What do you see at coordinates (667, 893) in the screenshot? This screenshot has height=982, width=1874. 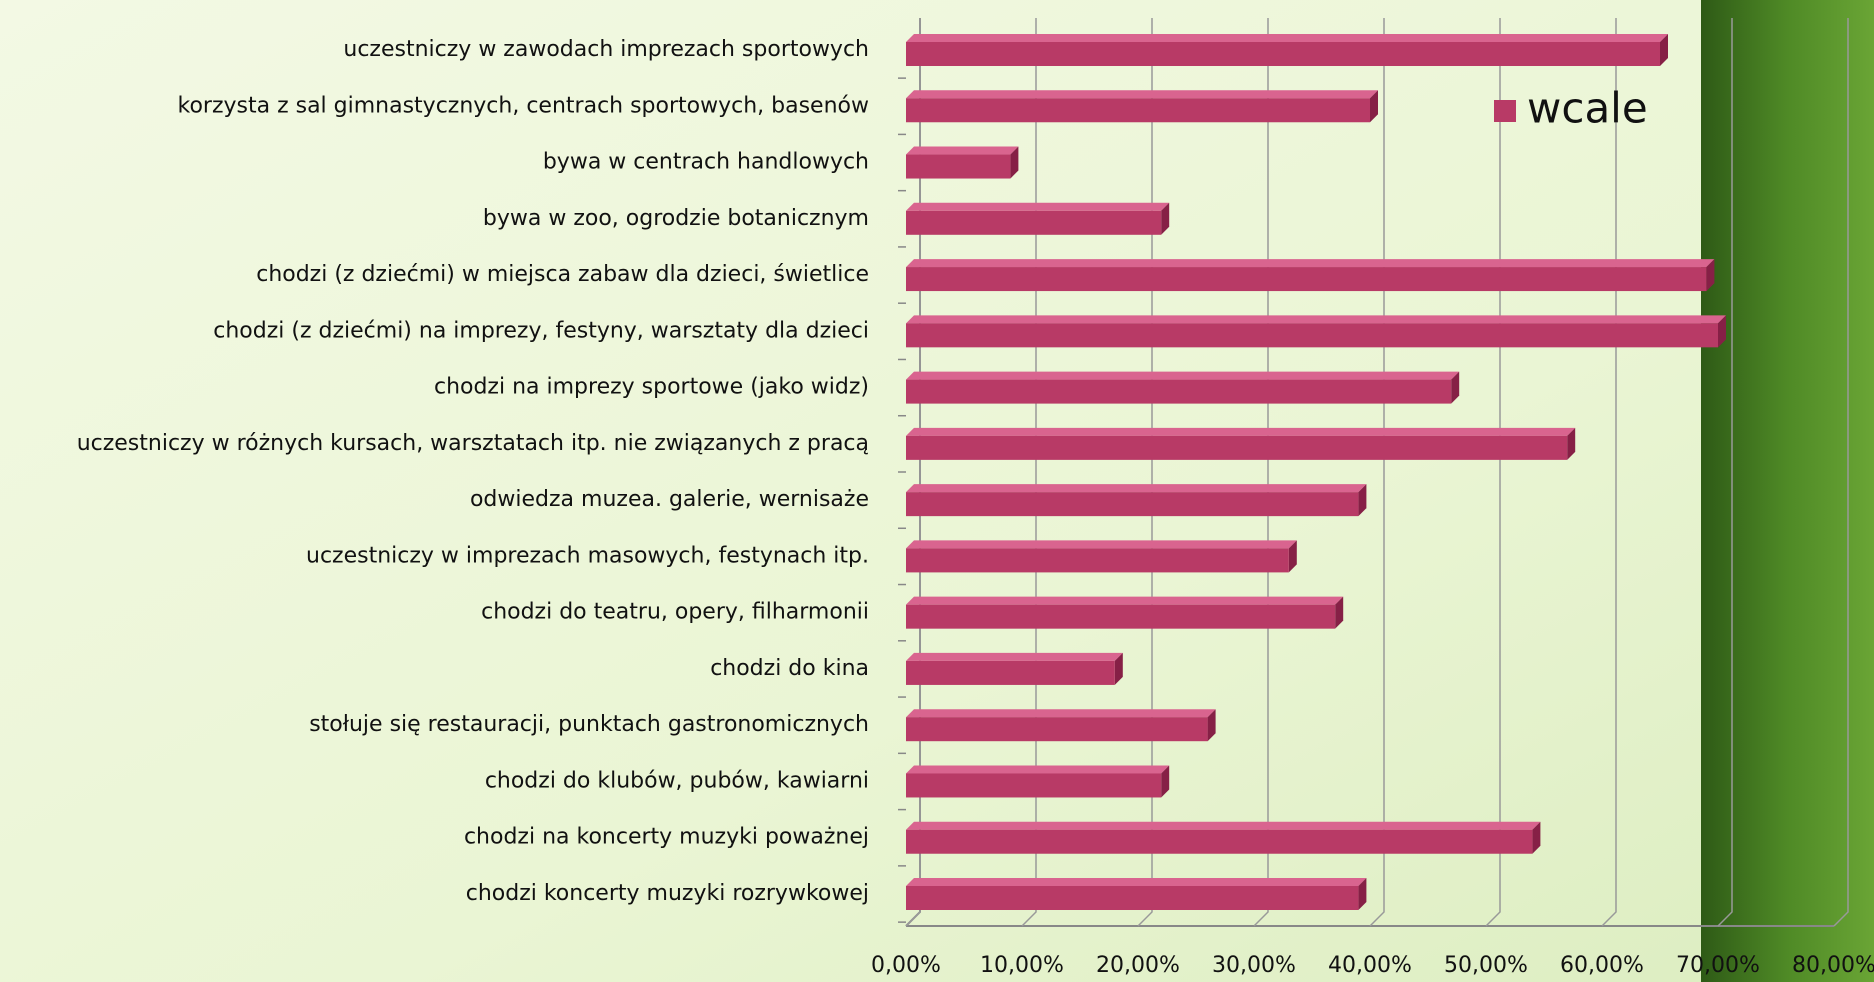 I see `y-tick-label: chodzi koncerty muzyki rozrywkowej` at bounding box center [667, 893].